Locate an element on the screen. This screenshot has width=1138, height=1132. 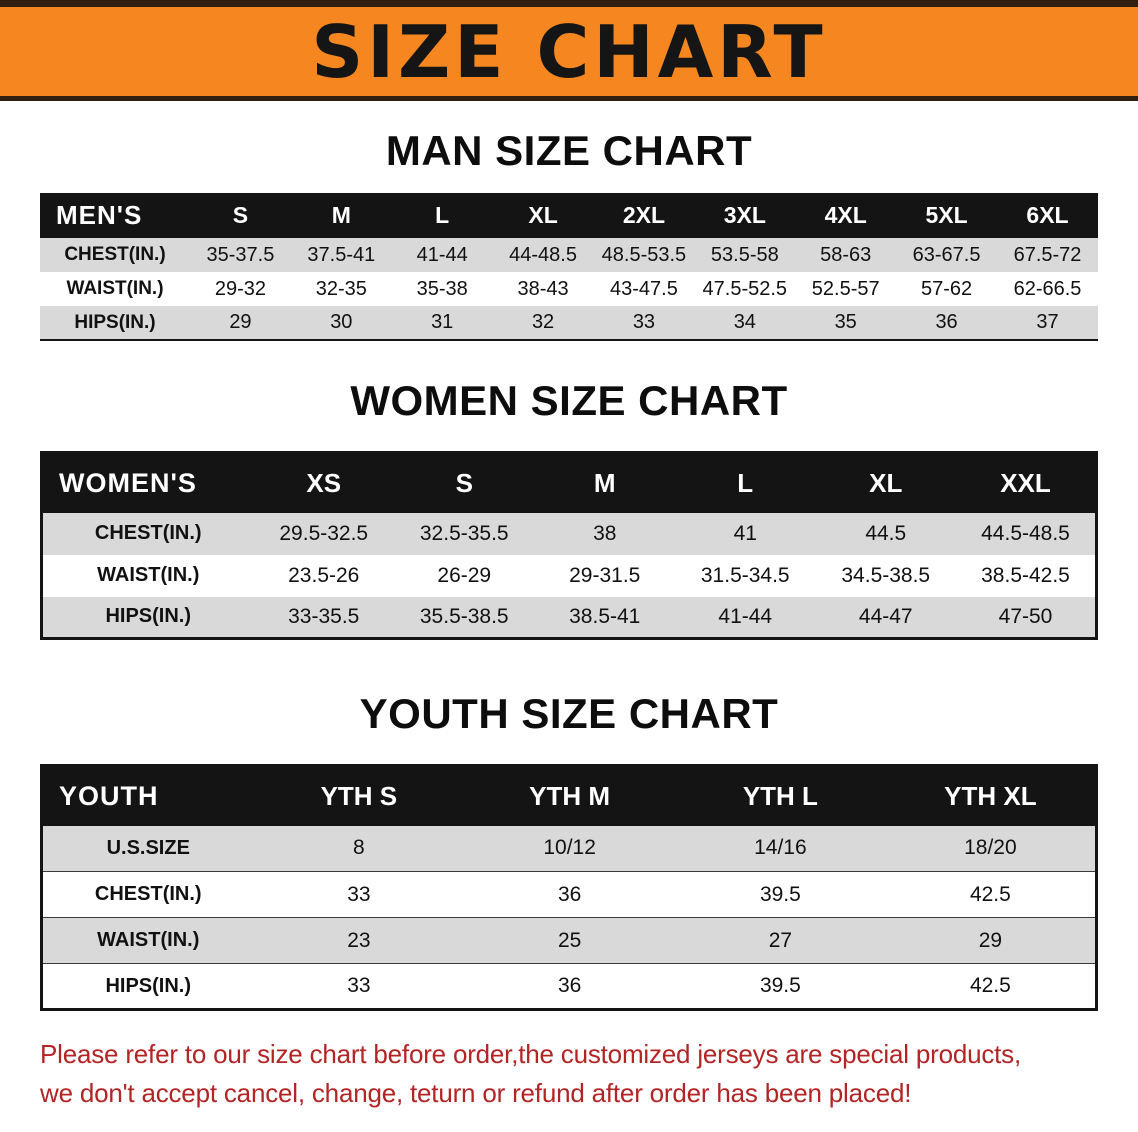
size-value-cell: 38-43 is located at coordinates (543, 288).